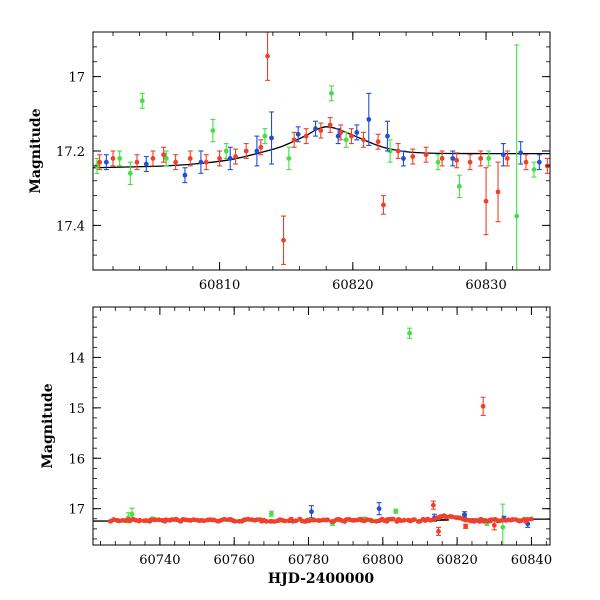 Image resolution: width=600 pixels, height=600 pixels. I want to click on bottom-x-tick-label: 60740, so click(159, 560).